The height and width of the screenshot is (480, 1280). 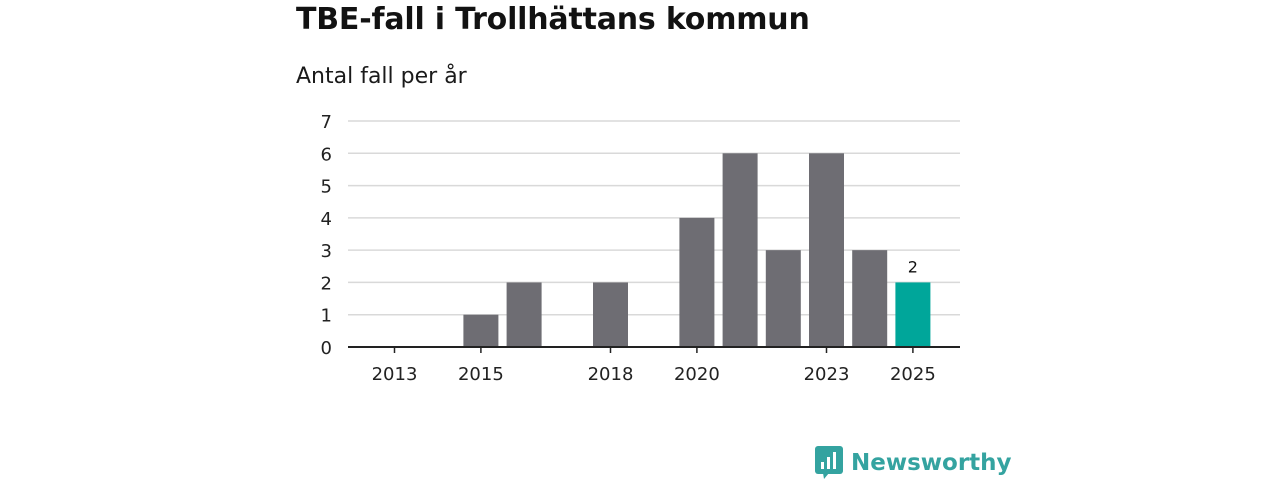 I want to click on newsworthy-logo: Newsworthy, so click(x=913, y=463).